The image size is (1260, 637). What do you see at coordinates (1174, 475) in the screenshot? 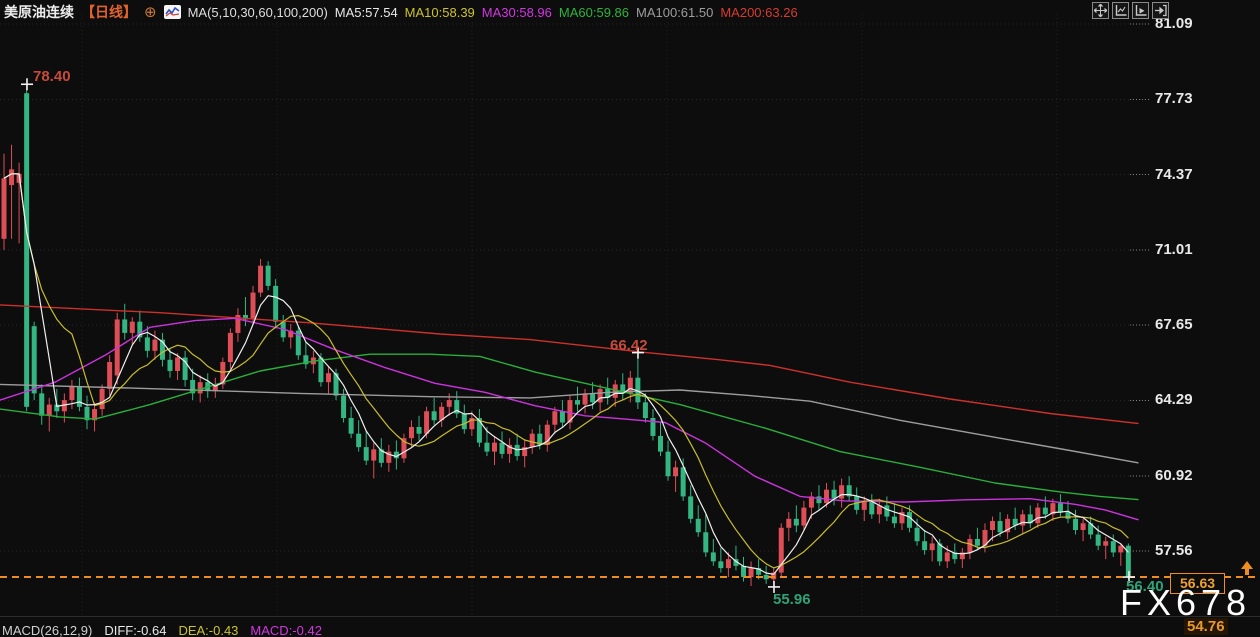
I see `y-axis-label: 60.92` at bounding box center [1174, 475].